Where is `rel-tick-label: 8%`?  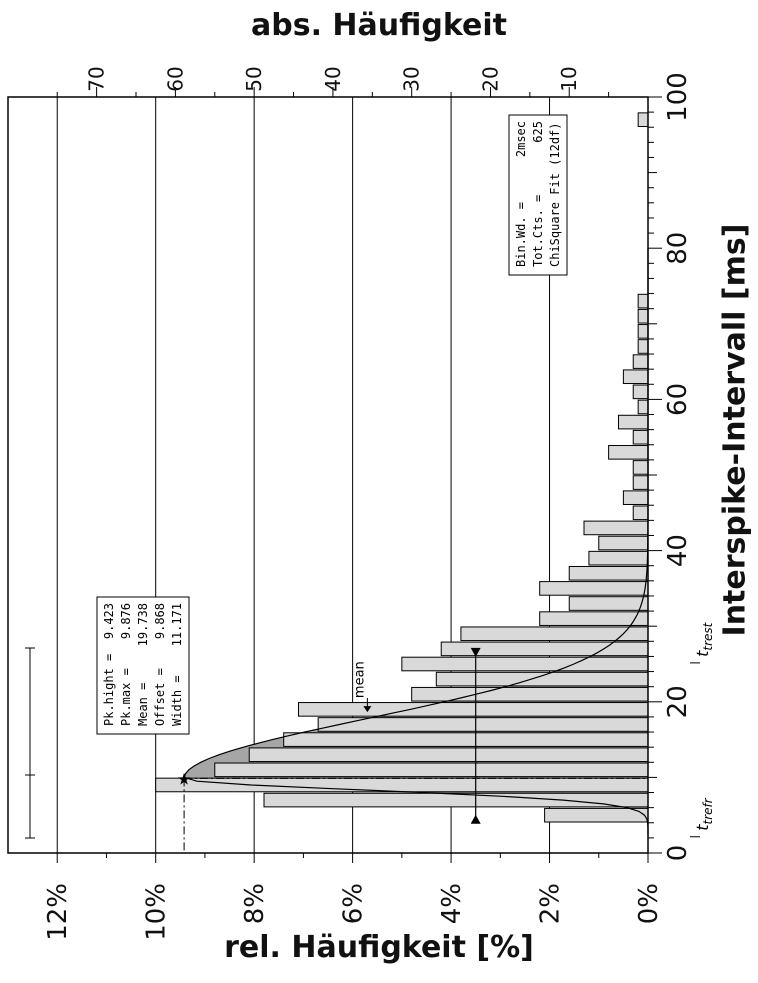 rel-tick-label: 8% is located at coordinates (255, 903).